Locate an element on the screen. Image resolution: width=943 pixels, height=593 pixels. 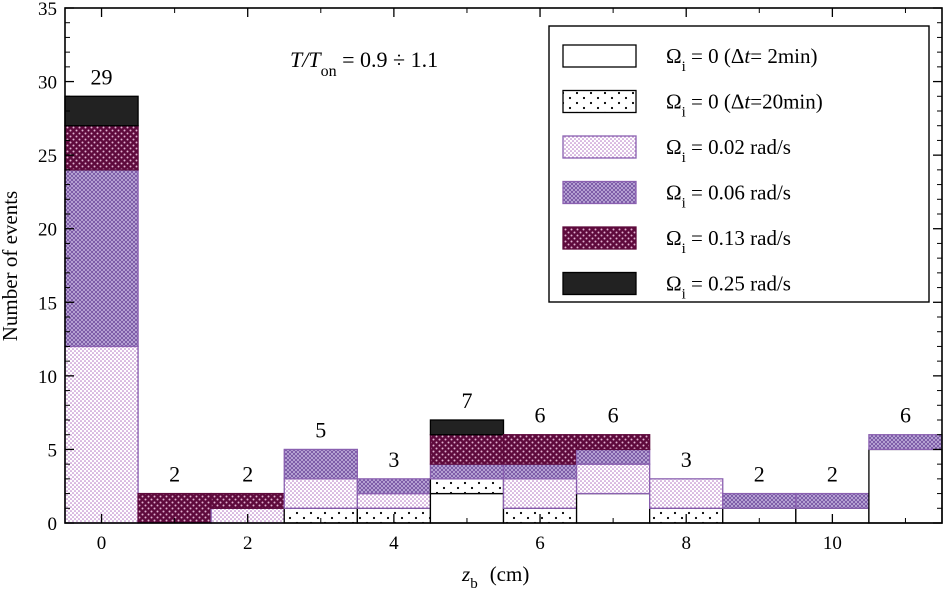
legend-label: Ωi = 0.25 rad/s is located at coordinates (728, 287).